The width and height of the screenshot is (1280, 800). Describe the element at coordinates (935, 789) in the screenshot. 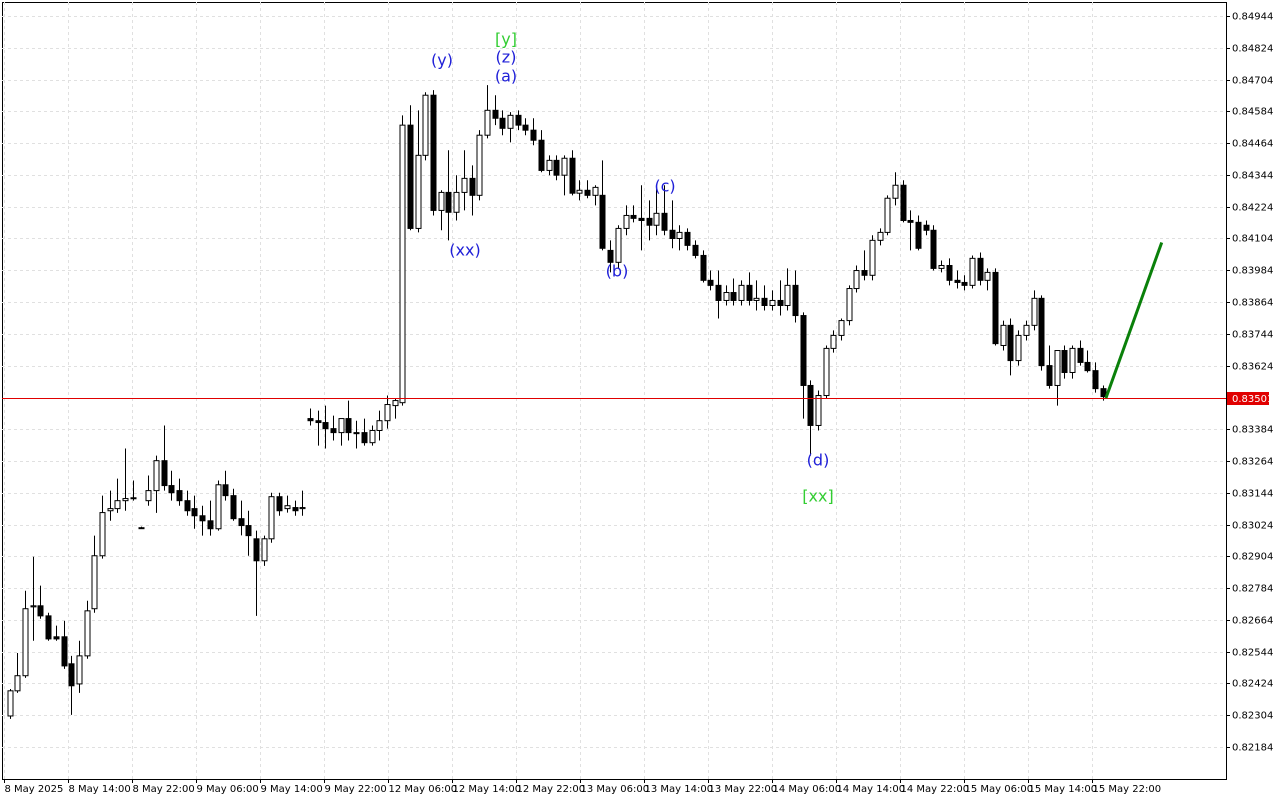

I see `x-tick-label: 14 May 22:00` at that location.